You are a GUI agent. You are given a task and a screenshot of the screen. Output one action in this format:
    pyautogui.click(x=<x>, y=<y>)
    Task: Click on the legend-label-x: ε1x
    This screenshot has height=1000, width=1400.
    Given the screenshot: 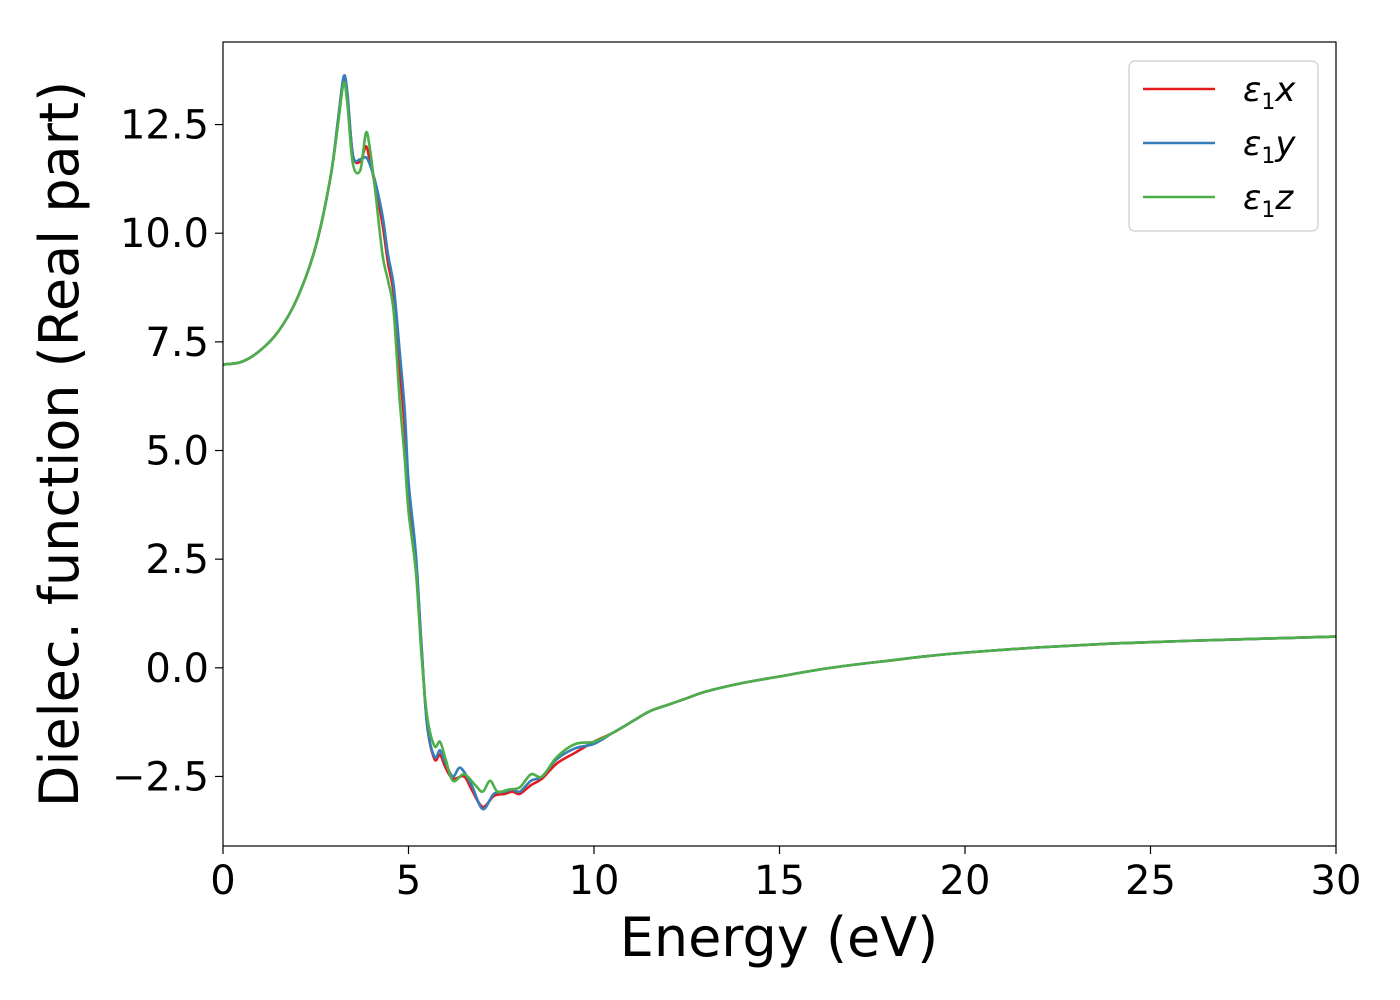 What is the action you would take?
    pyautogui.click(x=1269, y=92)
    